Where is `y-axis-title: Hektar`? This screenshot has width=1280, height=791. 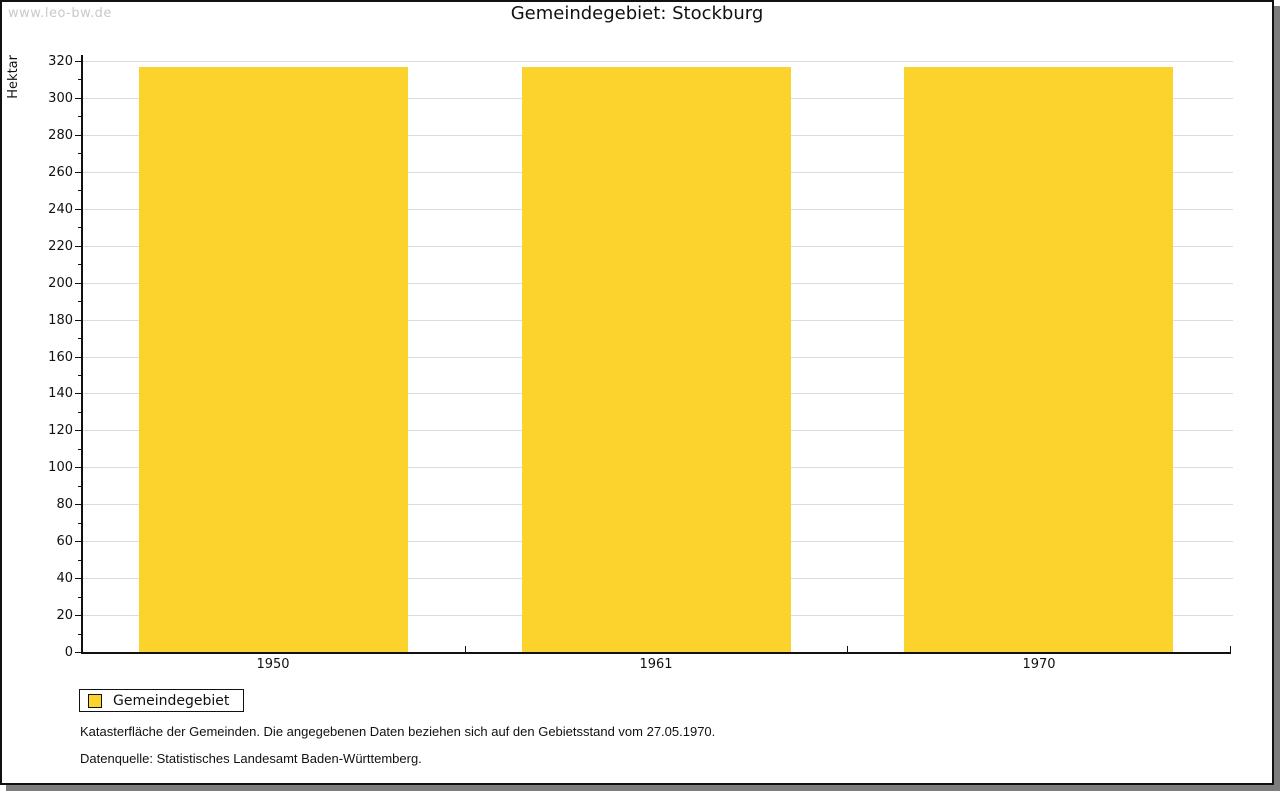
y-axis-title: Hektar is located at coordinates (13, 77).